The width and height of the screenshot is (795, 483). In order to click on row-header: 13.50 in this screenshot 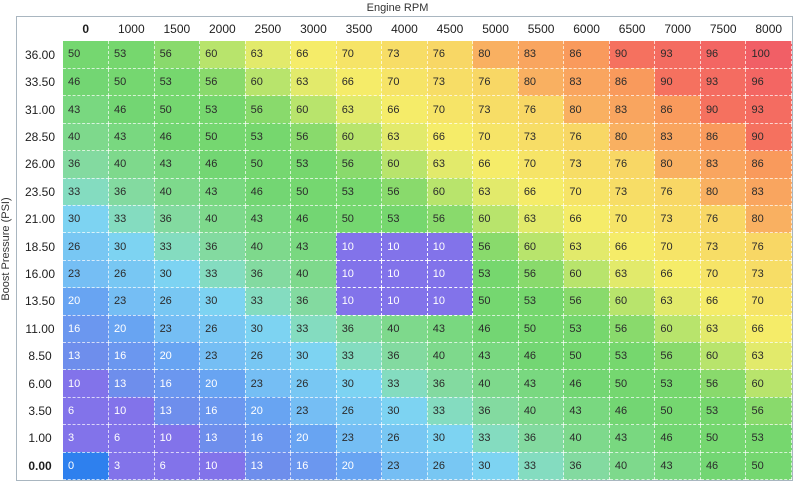, I will do `click(40, 301)`.